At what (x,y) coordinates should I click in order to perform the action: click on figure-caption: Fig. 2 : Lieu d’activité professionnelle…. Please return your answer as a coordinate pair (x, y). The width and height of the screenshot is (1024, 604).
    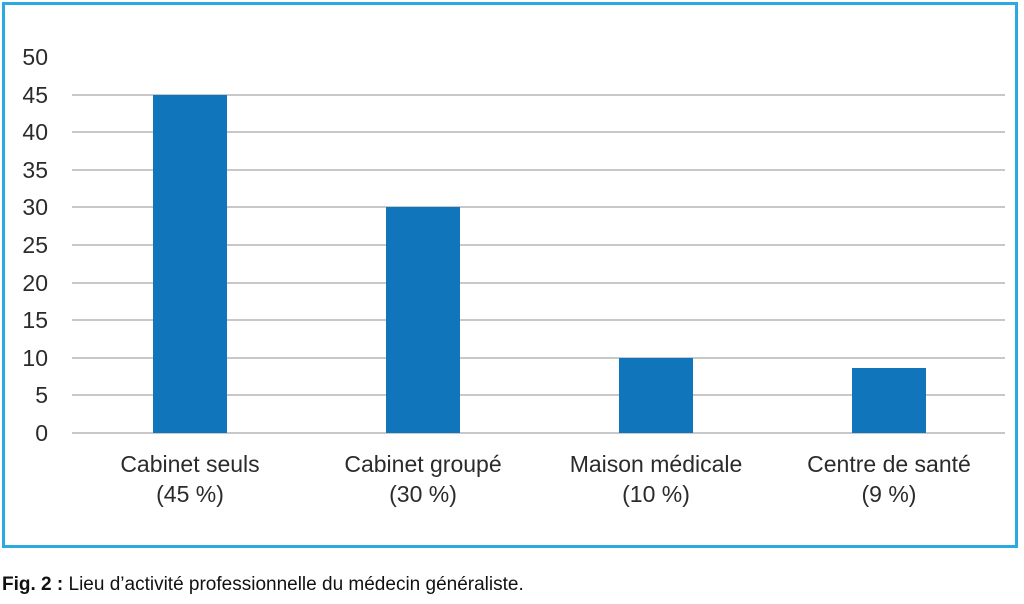
    Looking at the image, I should click on (263, 585).